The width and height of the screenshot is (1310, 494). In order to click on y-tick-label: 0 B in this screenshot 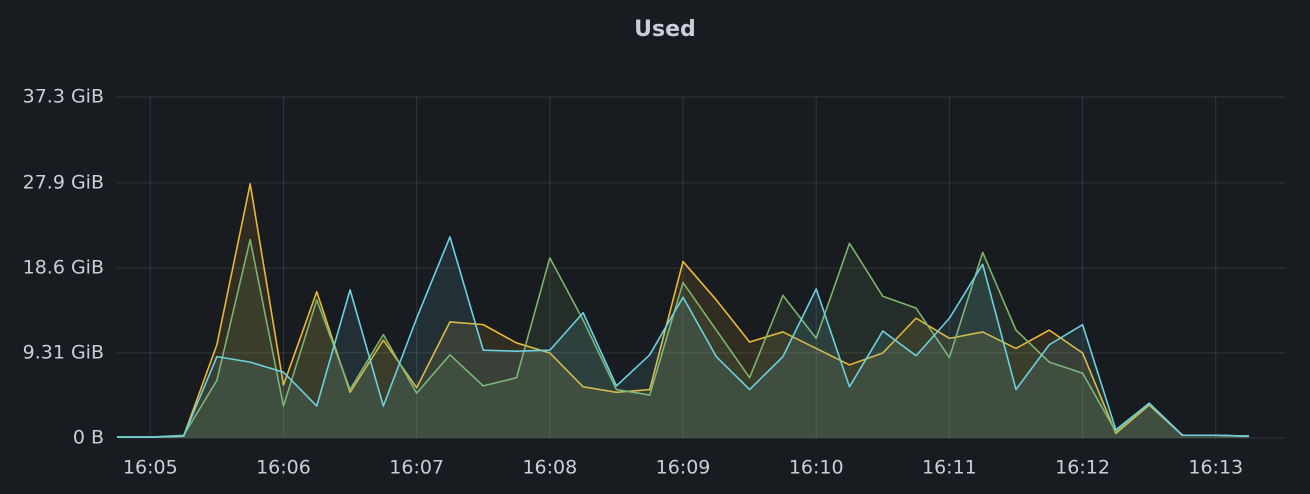, I will do `click(88, 438)`.